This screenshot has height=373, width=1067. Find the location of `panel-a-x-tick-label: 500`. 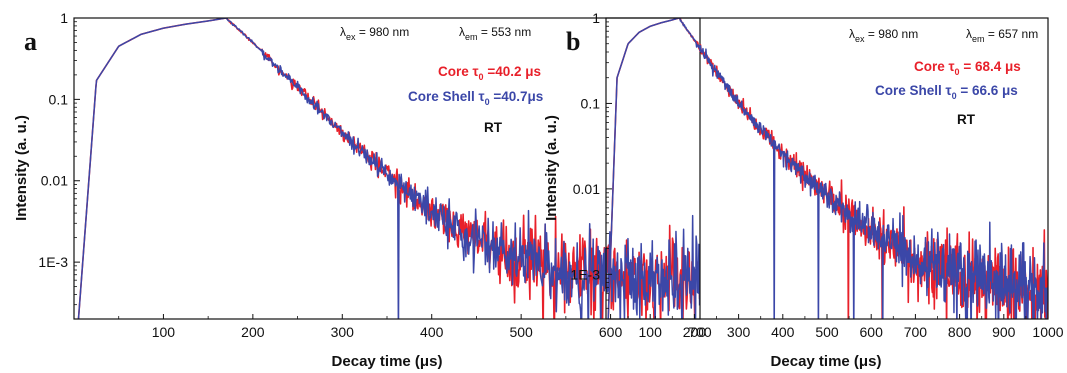

panel-a-x-tick-label: 500 is located at coordinates (521, 332).